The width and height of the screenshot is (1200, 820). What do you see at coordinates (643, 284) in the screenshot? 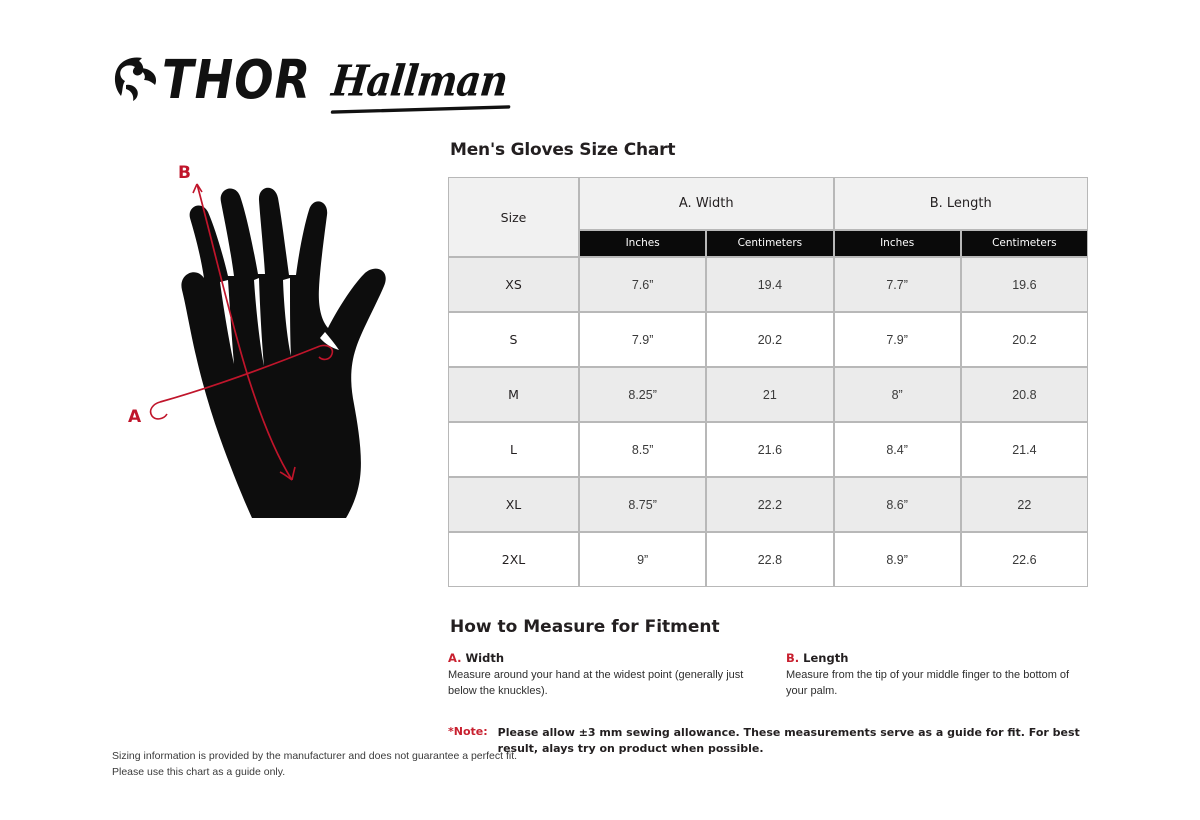
I see `cell-width-inches: 7.6”` at bounding box center [643, 284].